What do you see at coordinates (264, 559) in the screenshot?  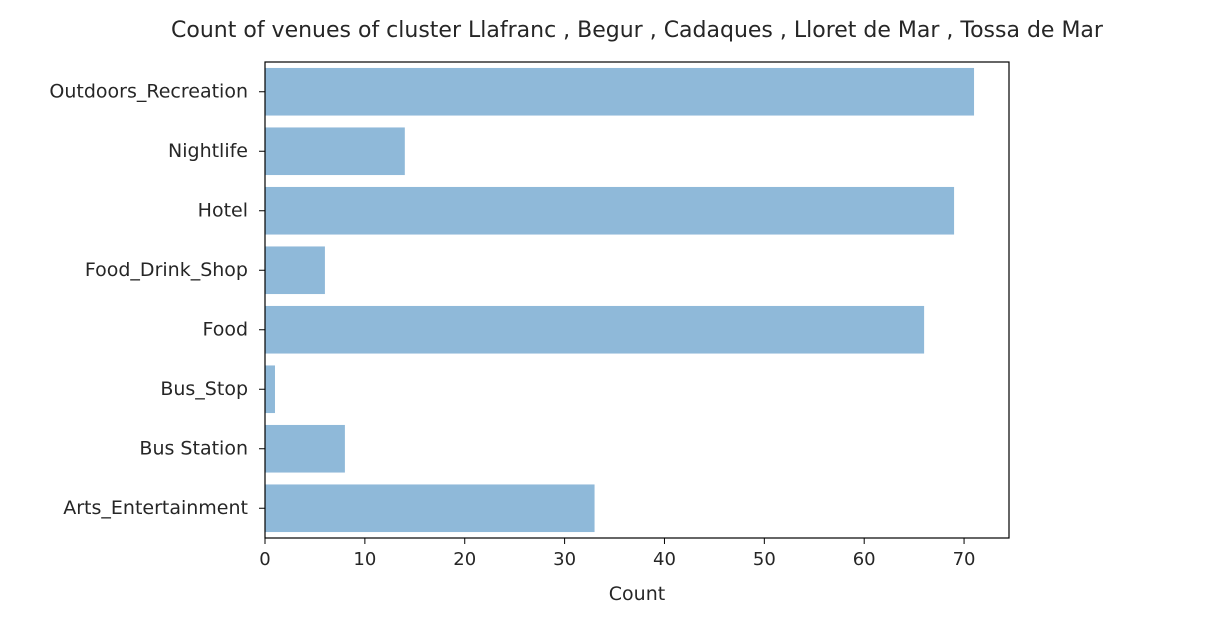 I see `x-tick-label: 0` at bounding box center [264, 559].